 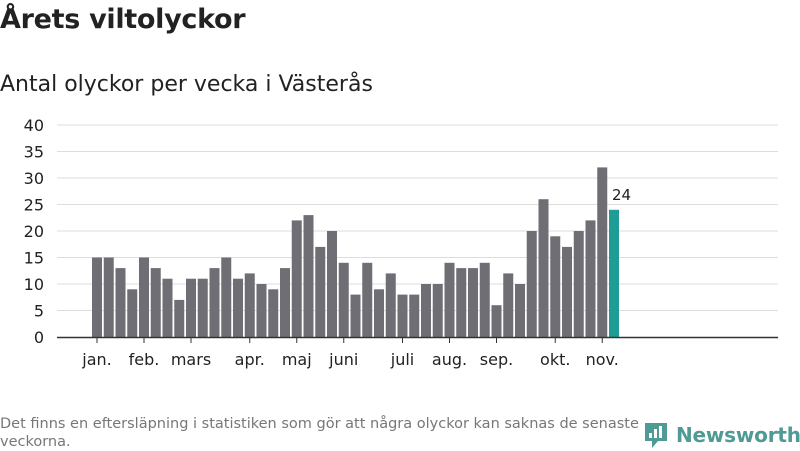 I want to click on x-tick-label: feb., so click(x=144, y=359).